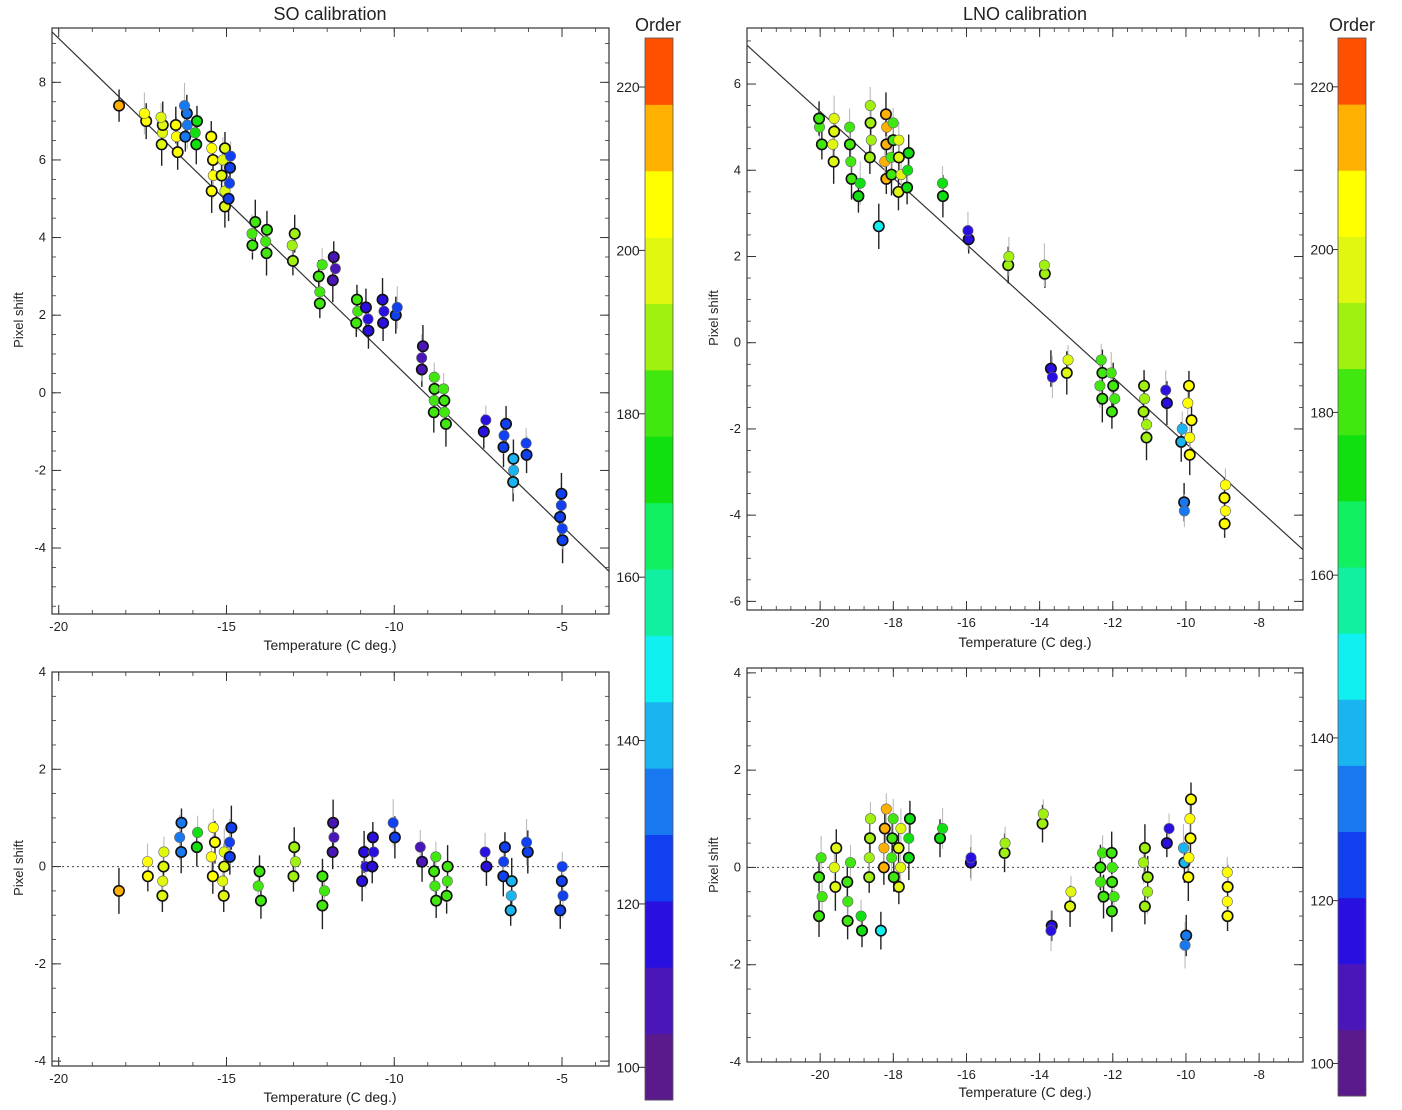  Describe the element at coordinates (1322, 901) in the screenshot. I see `colorbar-tick-label: 120` at that location.